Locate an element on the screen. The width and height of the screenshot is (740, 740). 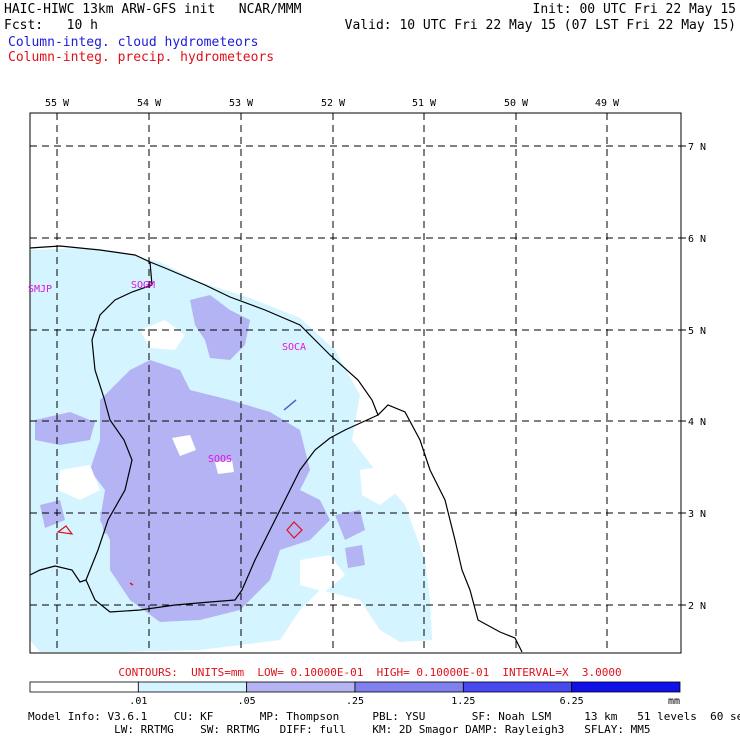
colorbar-tick-label: 1.25 is located at coordinates (463, 701).